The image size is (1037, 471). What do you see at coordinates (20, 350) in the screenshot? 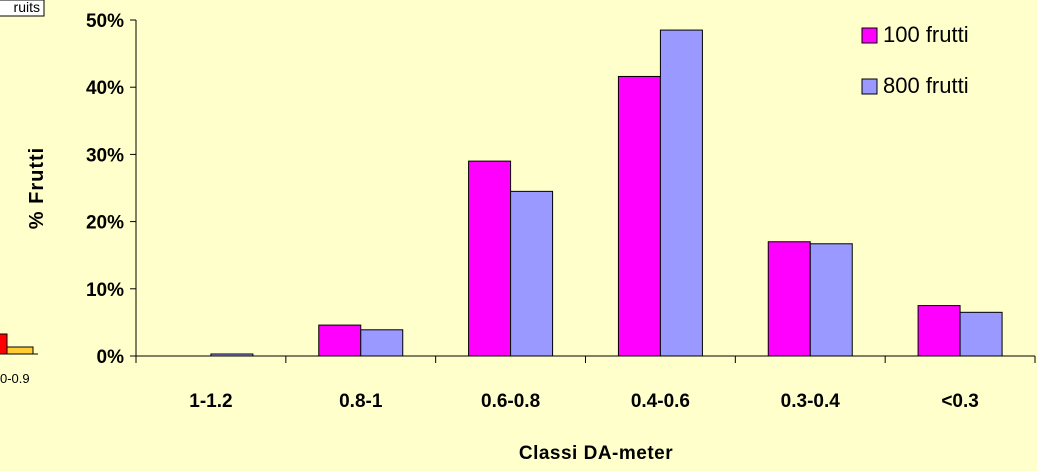
I see `fragment-bar-yellow` at bounding box center [20, 350].